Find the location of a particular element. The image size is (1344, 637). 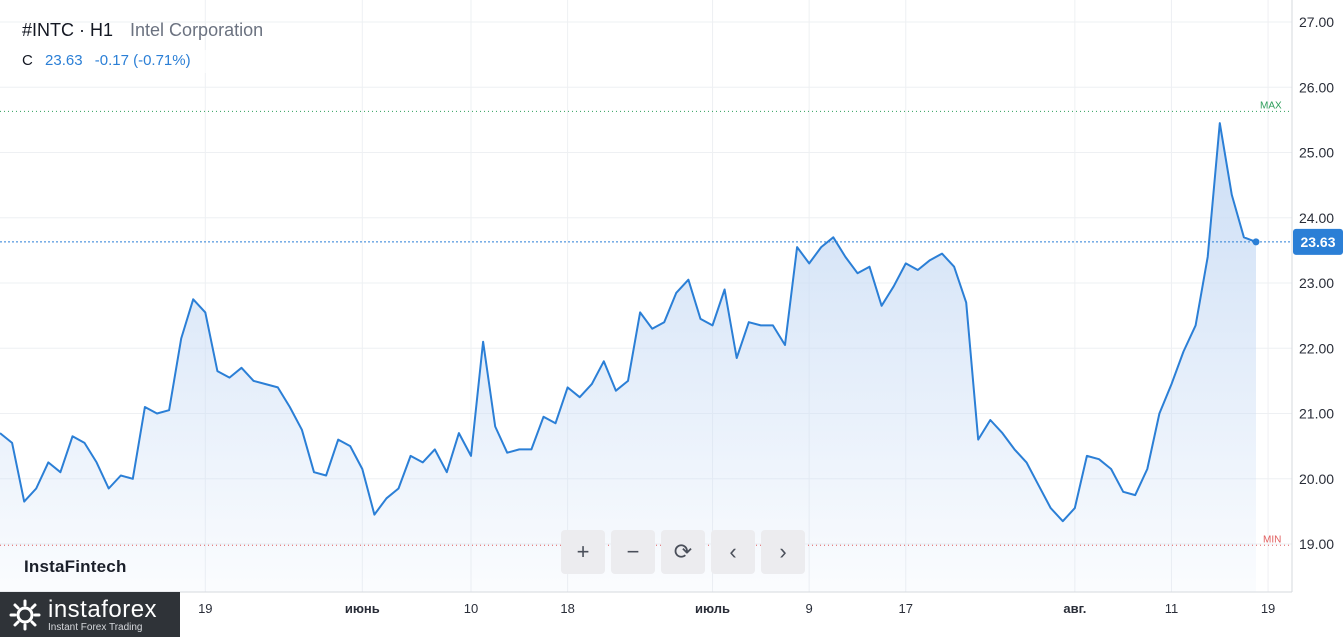

instaforex-logo: instaforex Instant Forex Trading is located at coordinates (90, 614).